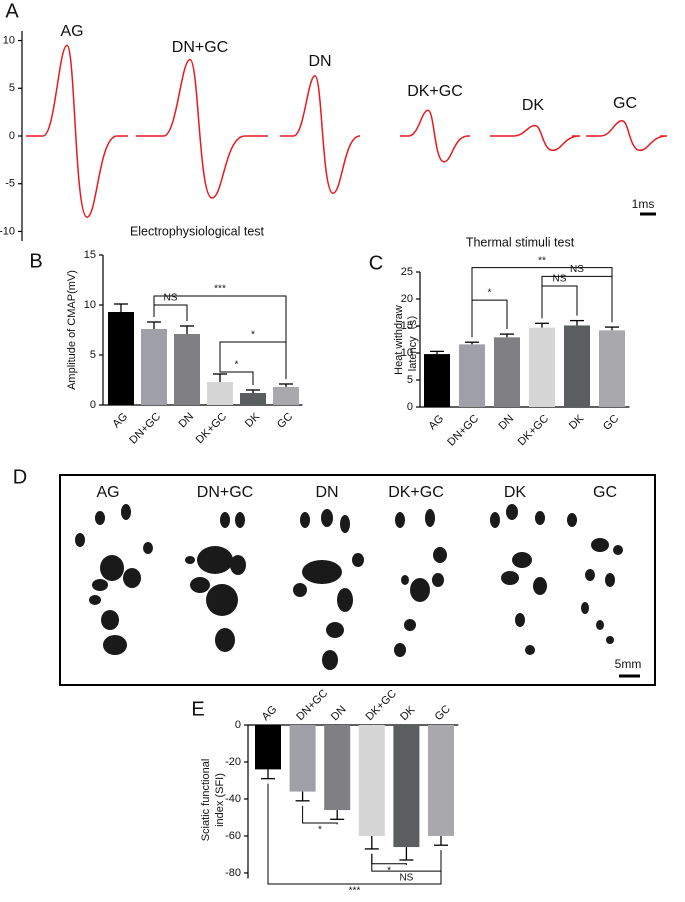  I want to click on panel-label: D, so click(20, 477).